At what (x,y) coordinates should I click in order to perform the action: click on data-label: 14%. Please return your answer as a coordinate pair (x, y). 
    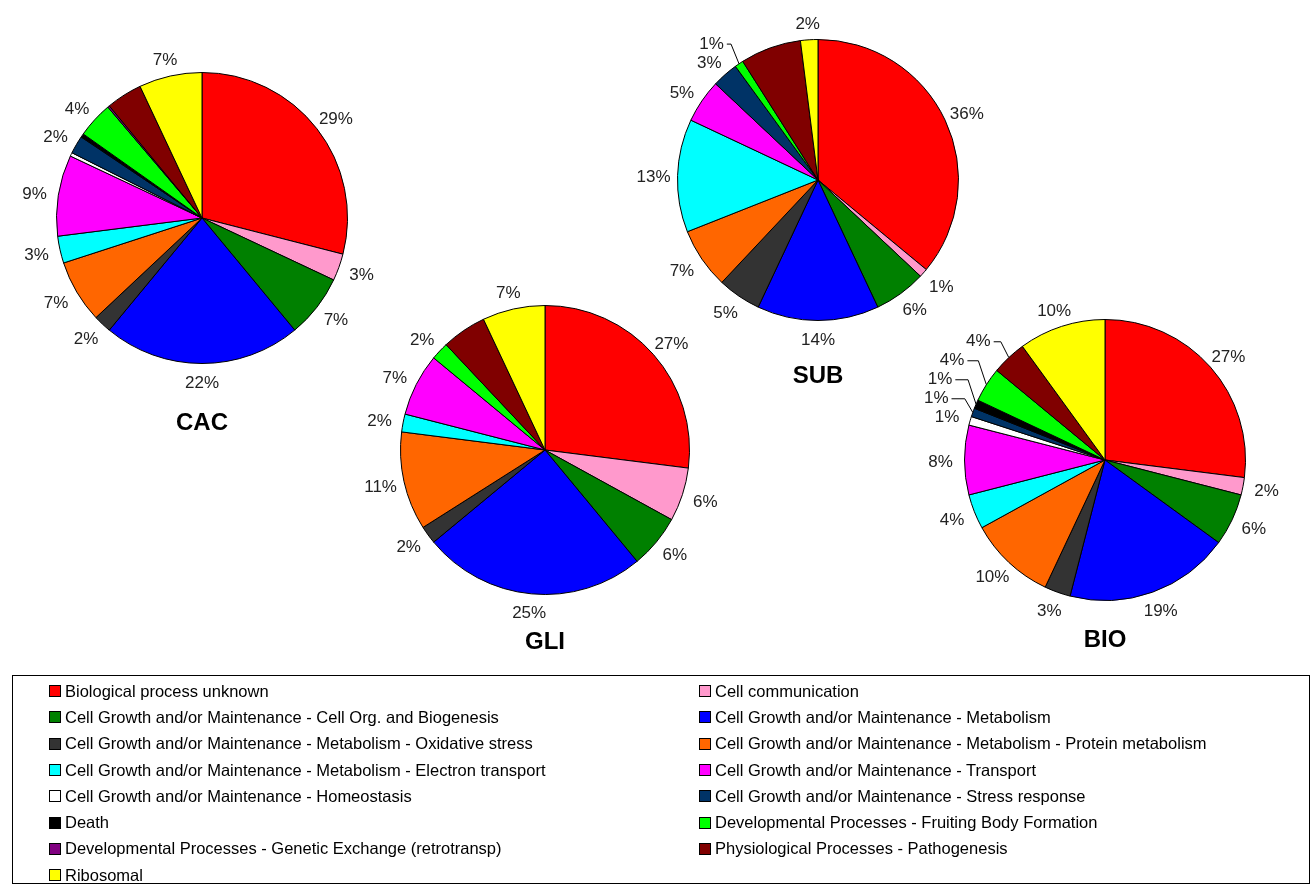
    Looking at the image, I should click on (818, 340).